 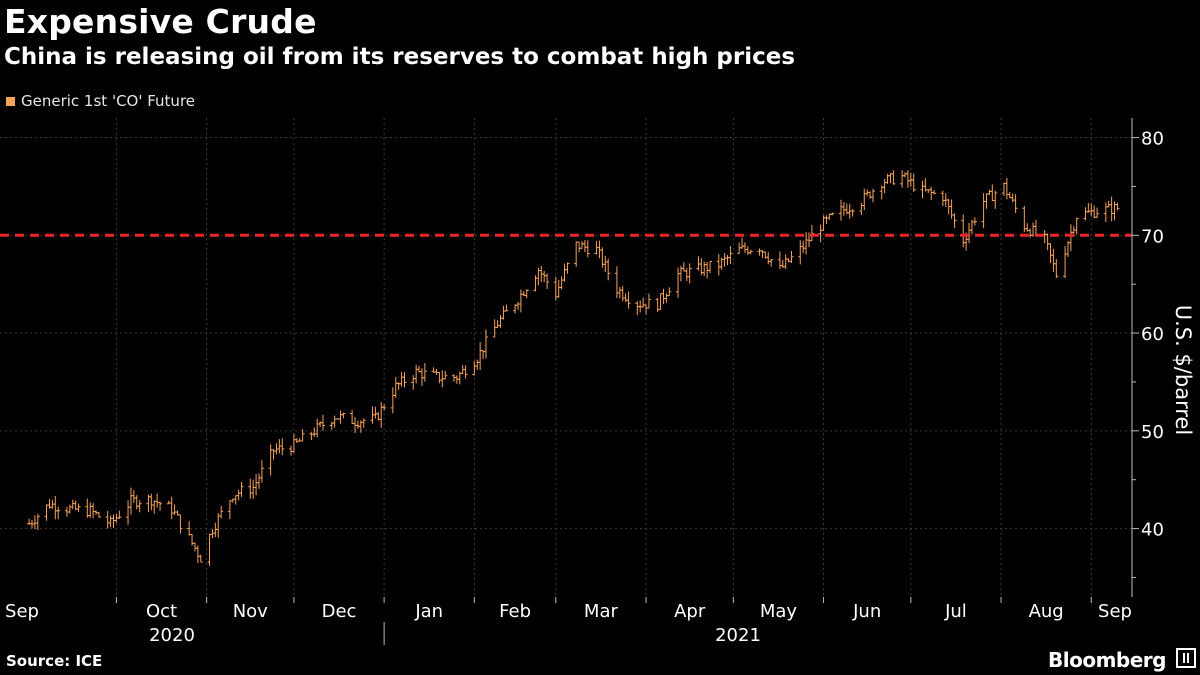 What do you see at coordinates (1147, 357) in the screenshot?
I see `y-axis: 40 50 60 70 80` at bounding box center [1147, 357].